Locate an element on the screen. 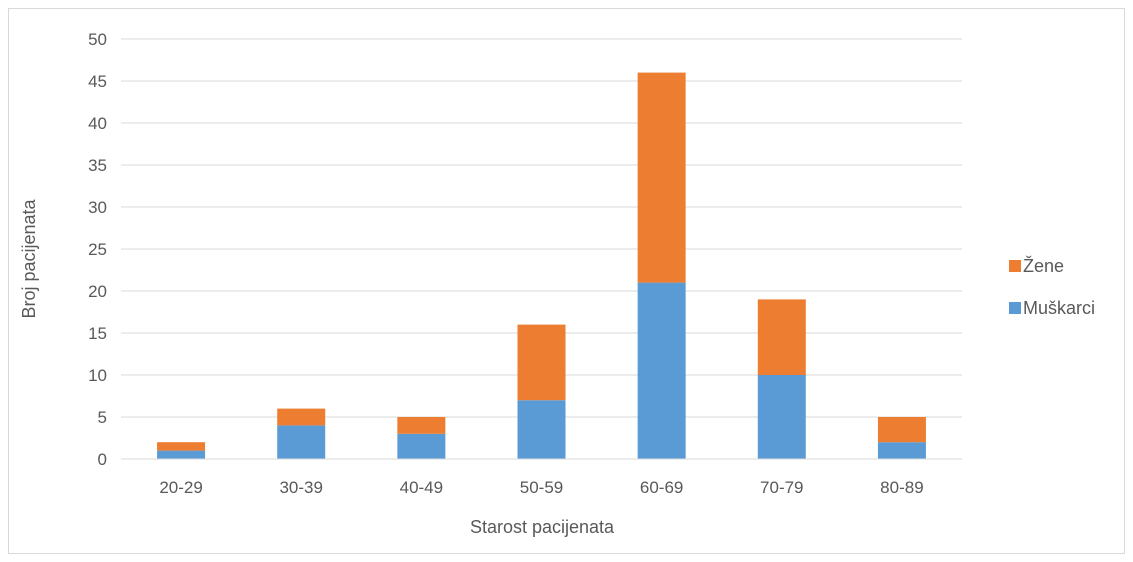 Image resolution: width=1133 pixels, height=562 pixels. x-tick-label: 40-49 is located at coordinates (421, 487).